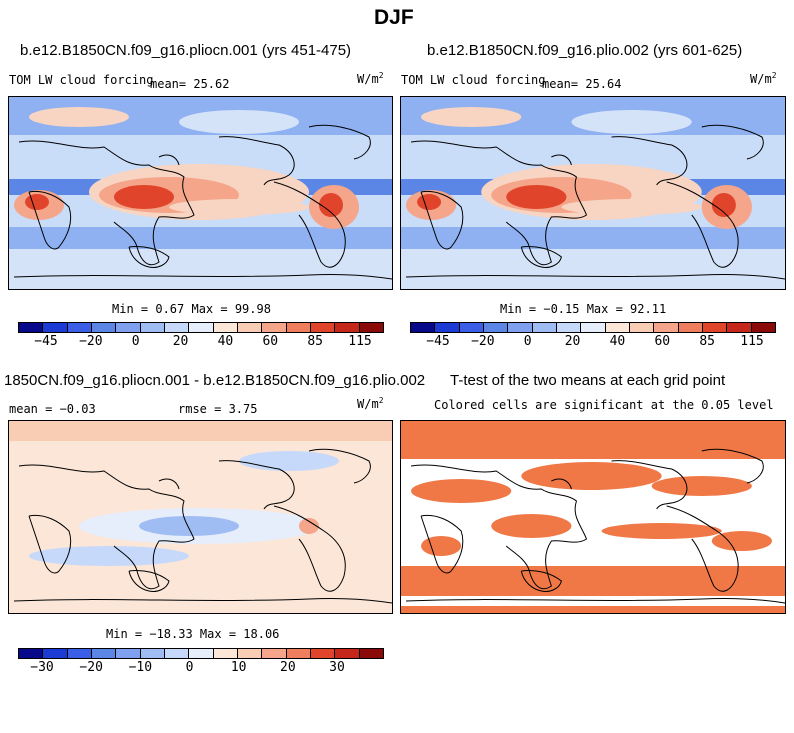 This screenshot has height=733, width=794. Describe the element at coordinates (763, 78) in the screenshot. I see `panel2-units: W/m2` at that location.